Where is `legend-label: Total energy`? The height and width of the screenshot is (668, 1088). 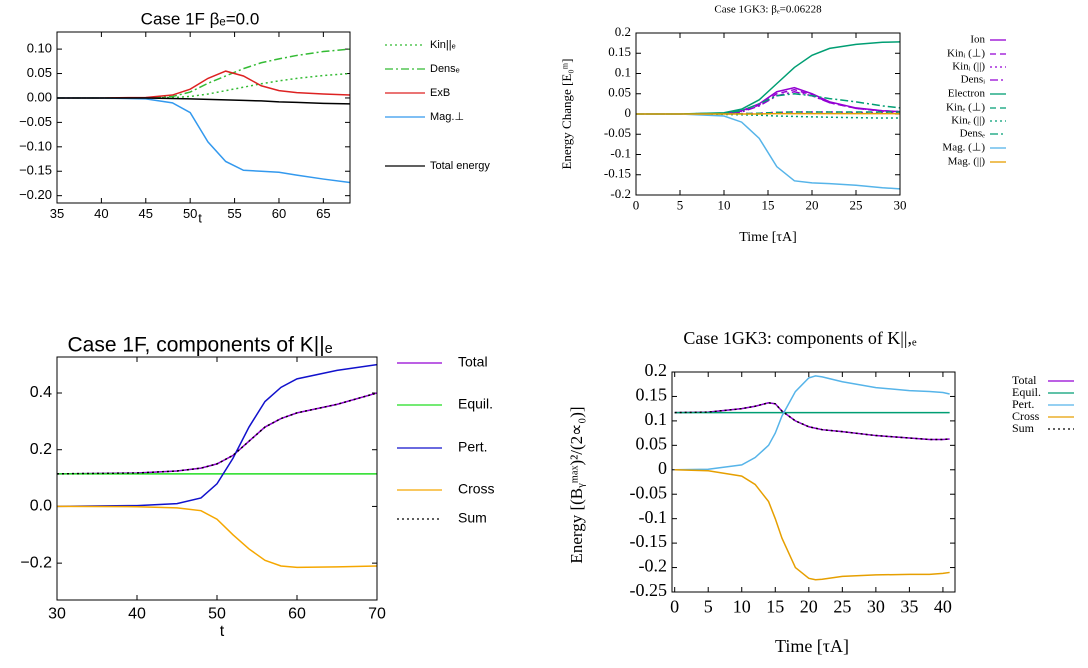
legend-label: Total energy is located at coordinates (460, 166).